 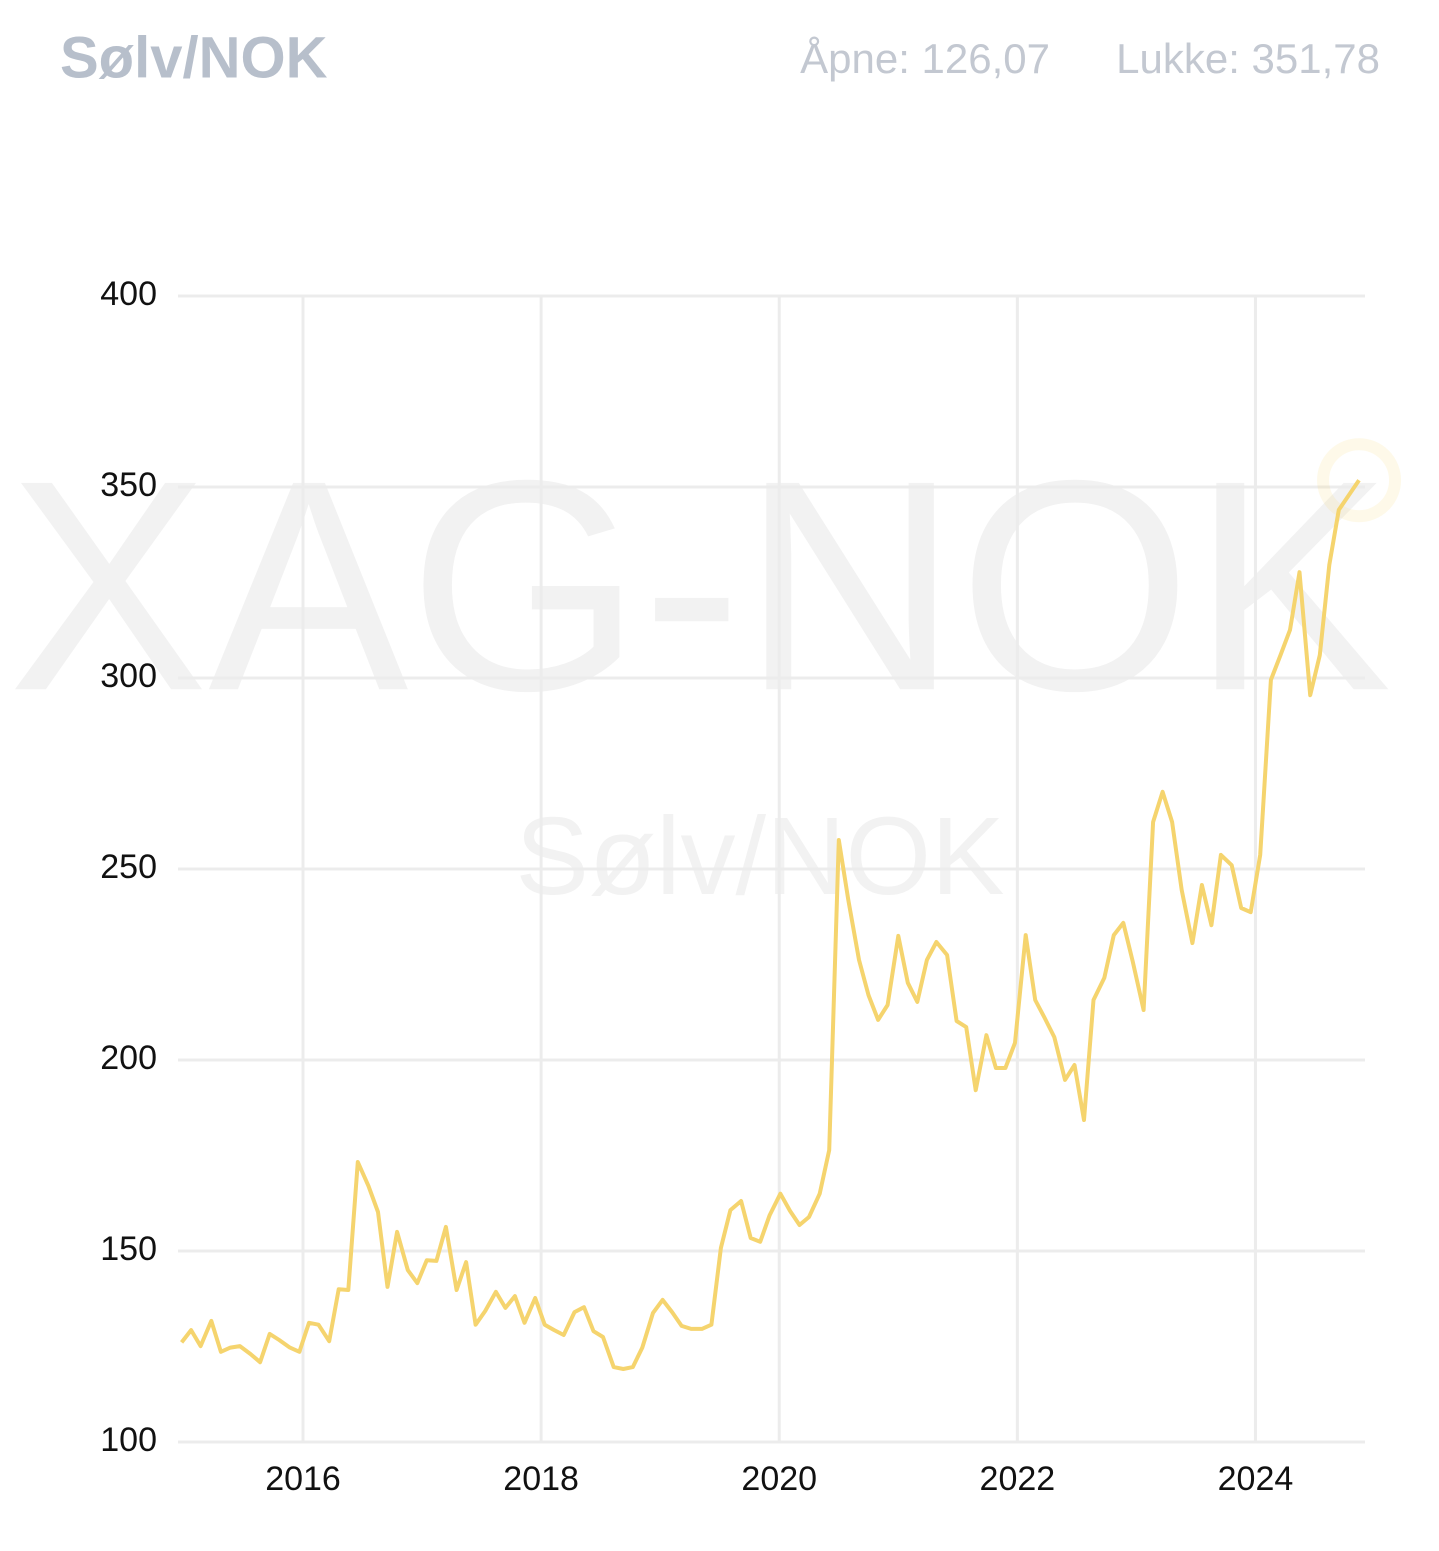 What do you see at coordinates (128, 294) in the screenshot?
I see `y-tick-label: 400` at bounding box center [128, 294].